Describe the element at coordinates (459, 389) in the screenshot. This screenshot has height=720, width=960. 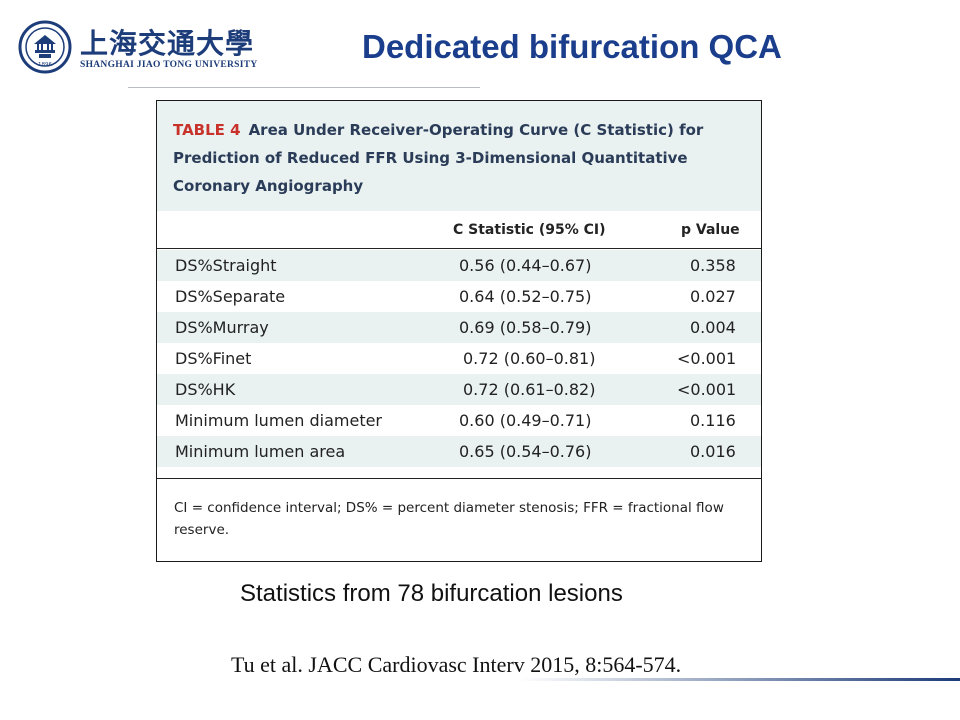
I see `table-row: DS%HK 0.72 (0.61–0.82) <0.001` at that location.